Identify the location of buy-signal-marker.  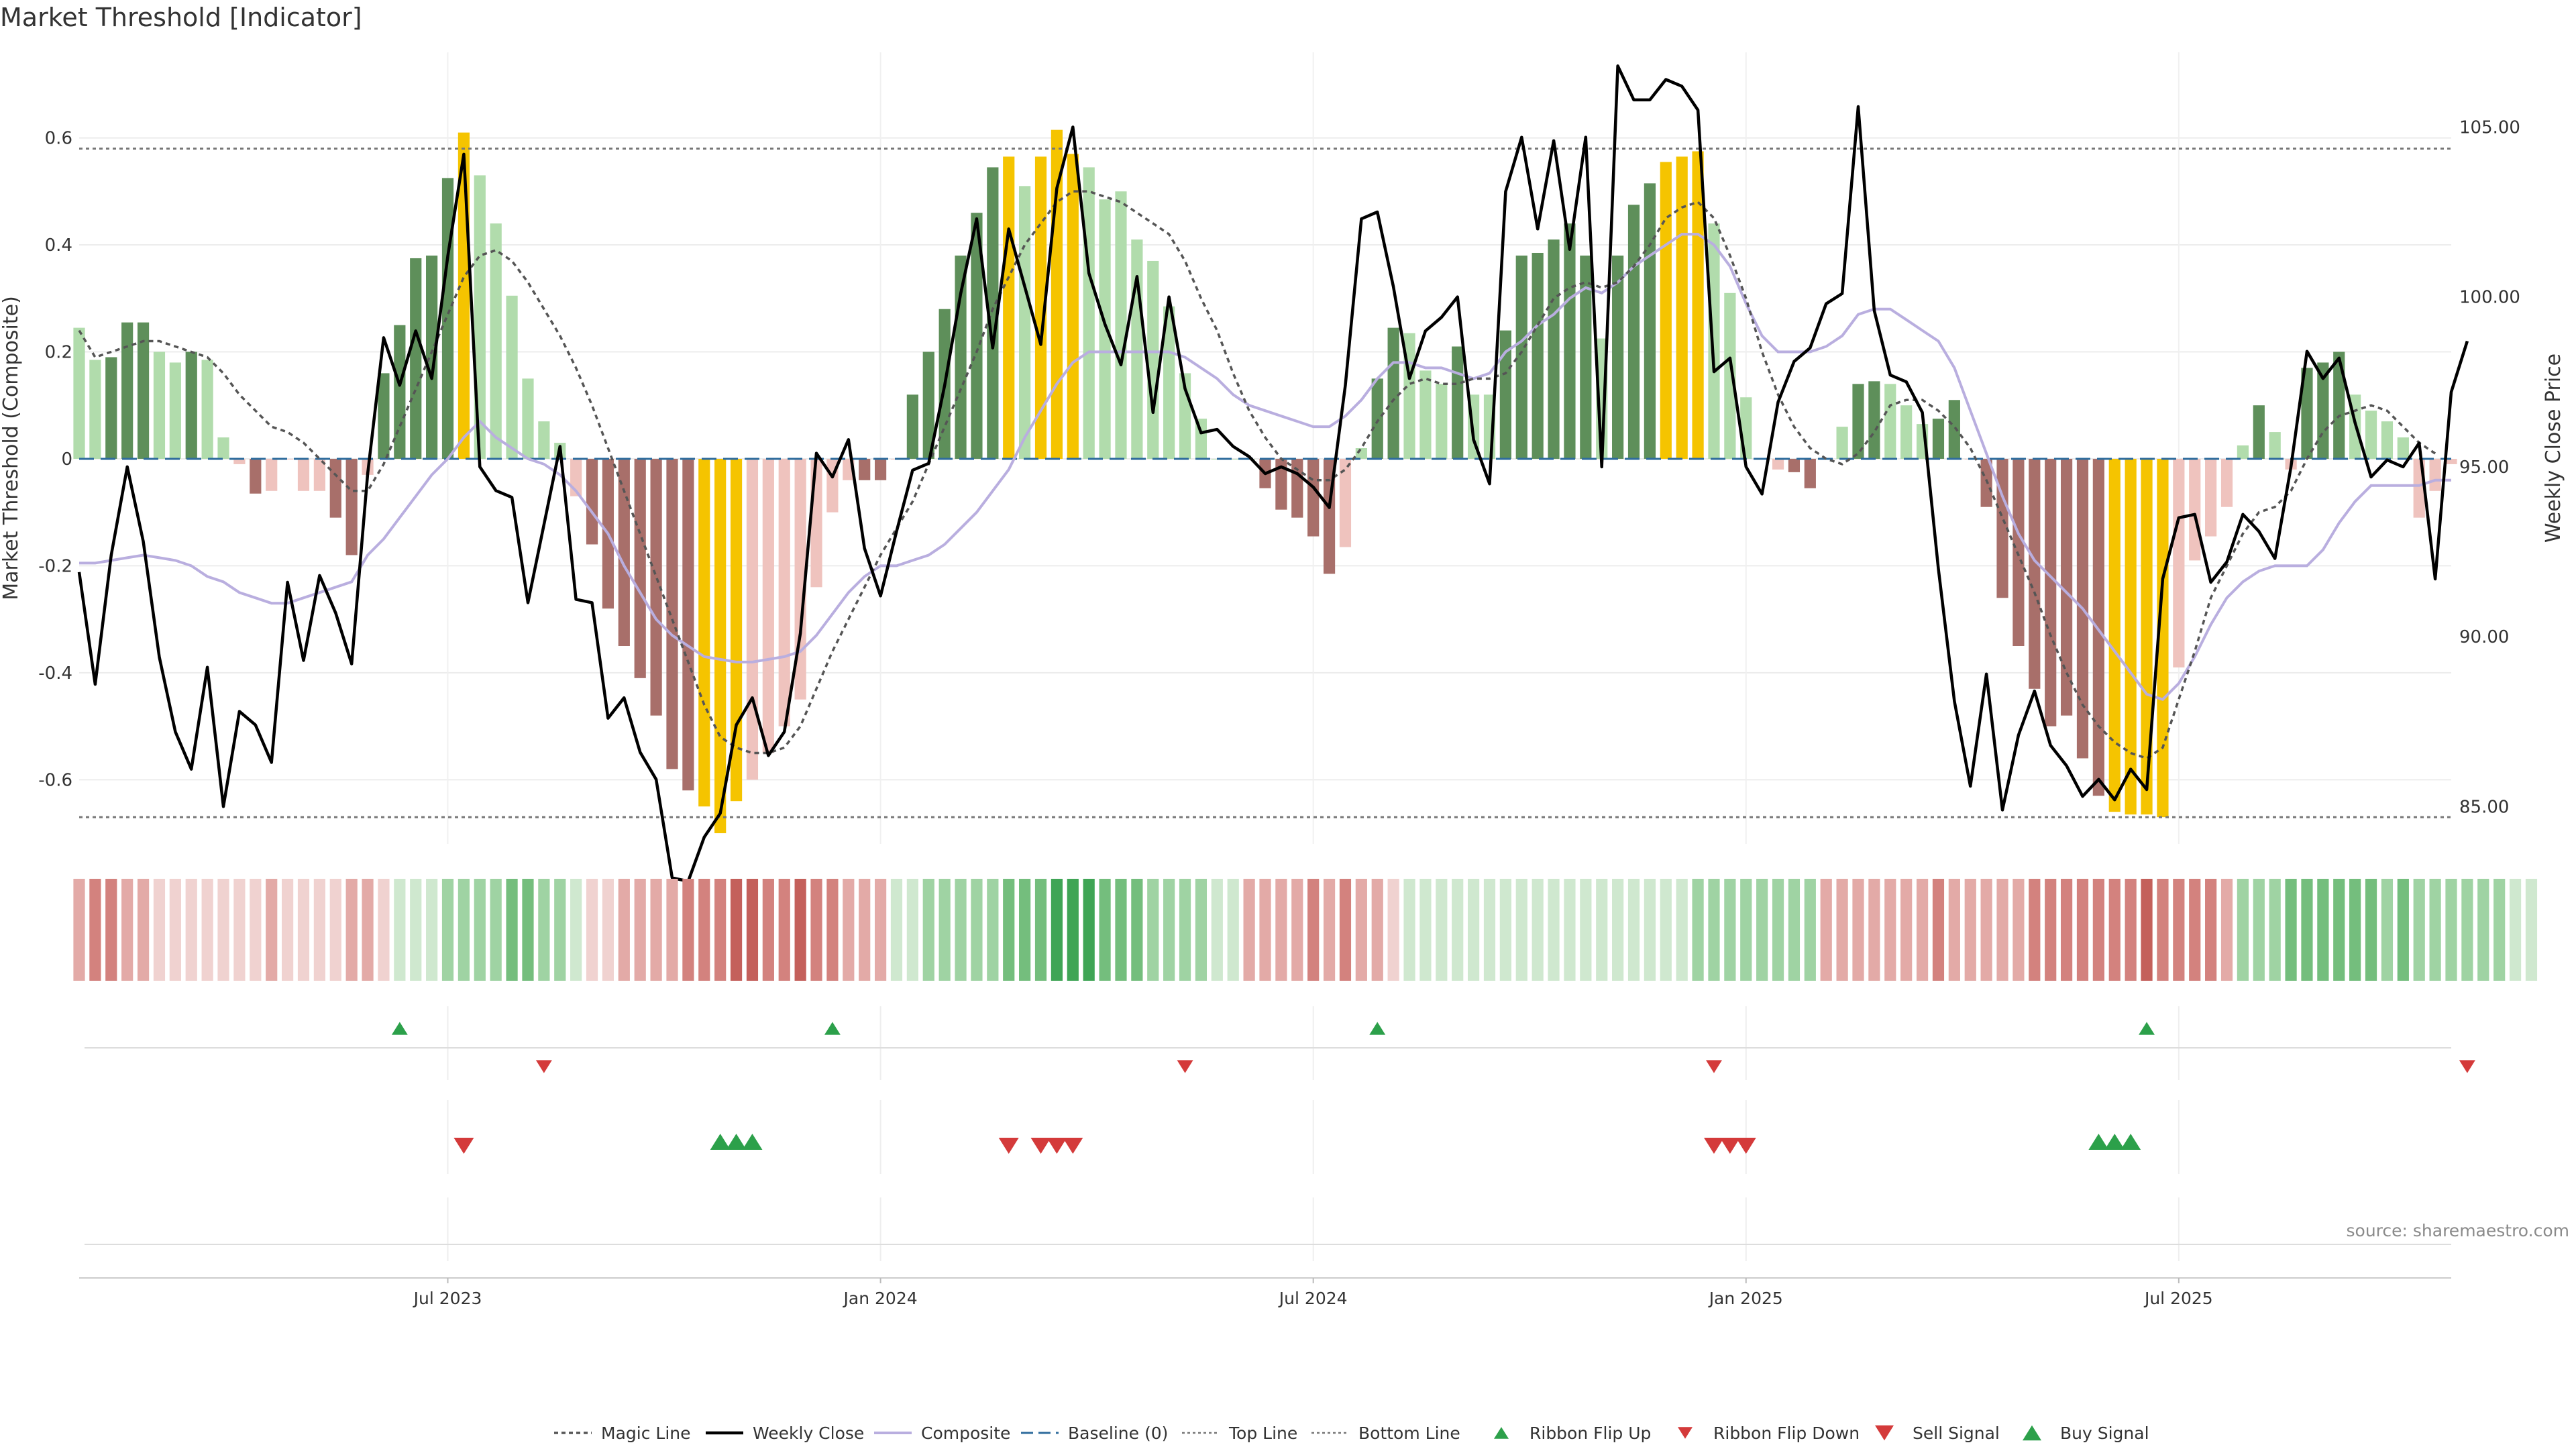
(736, 1142).